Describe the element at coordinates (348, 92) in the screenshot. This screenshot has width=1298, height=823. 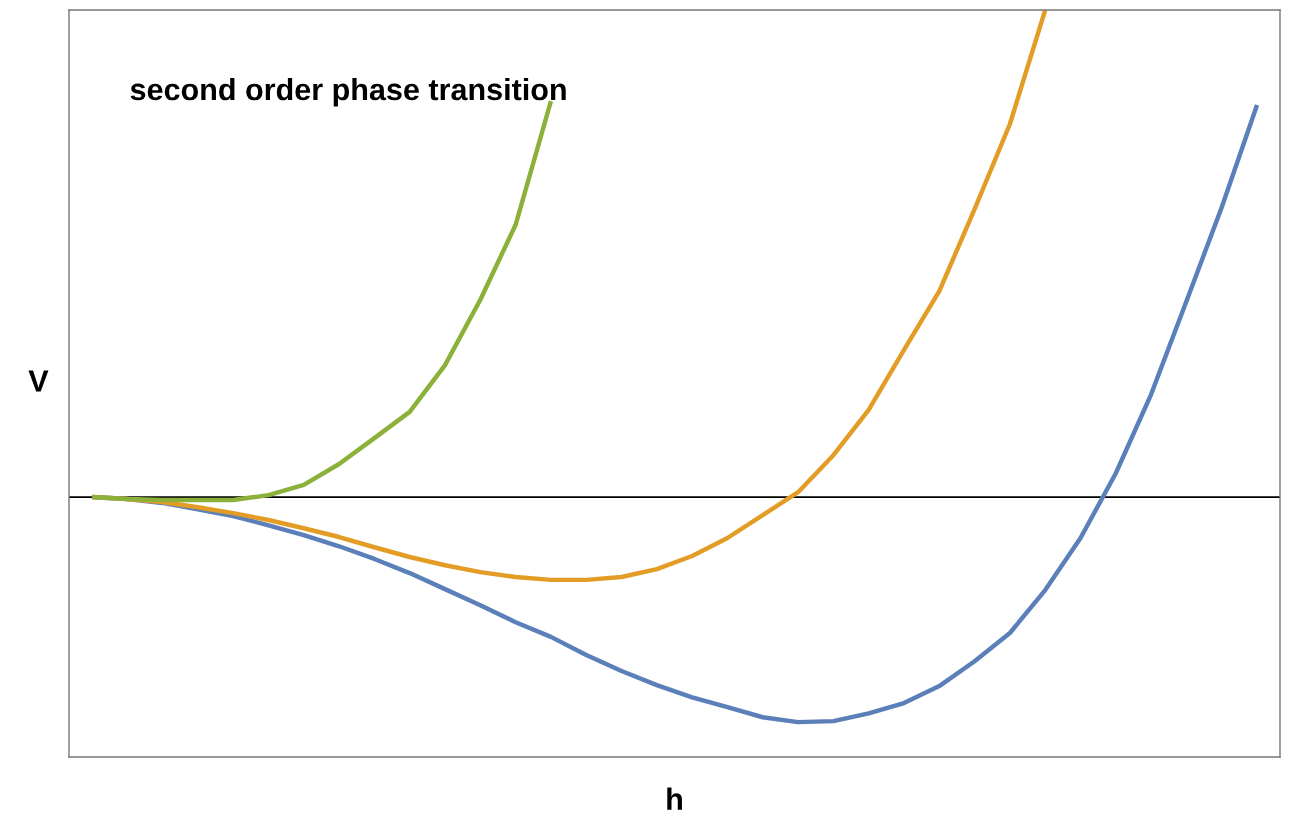
I see `annotation: second order phase transition` at that location.